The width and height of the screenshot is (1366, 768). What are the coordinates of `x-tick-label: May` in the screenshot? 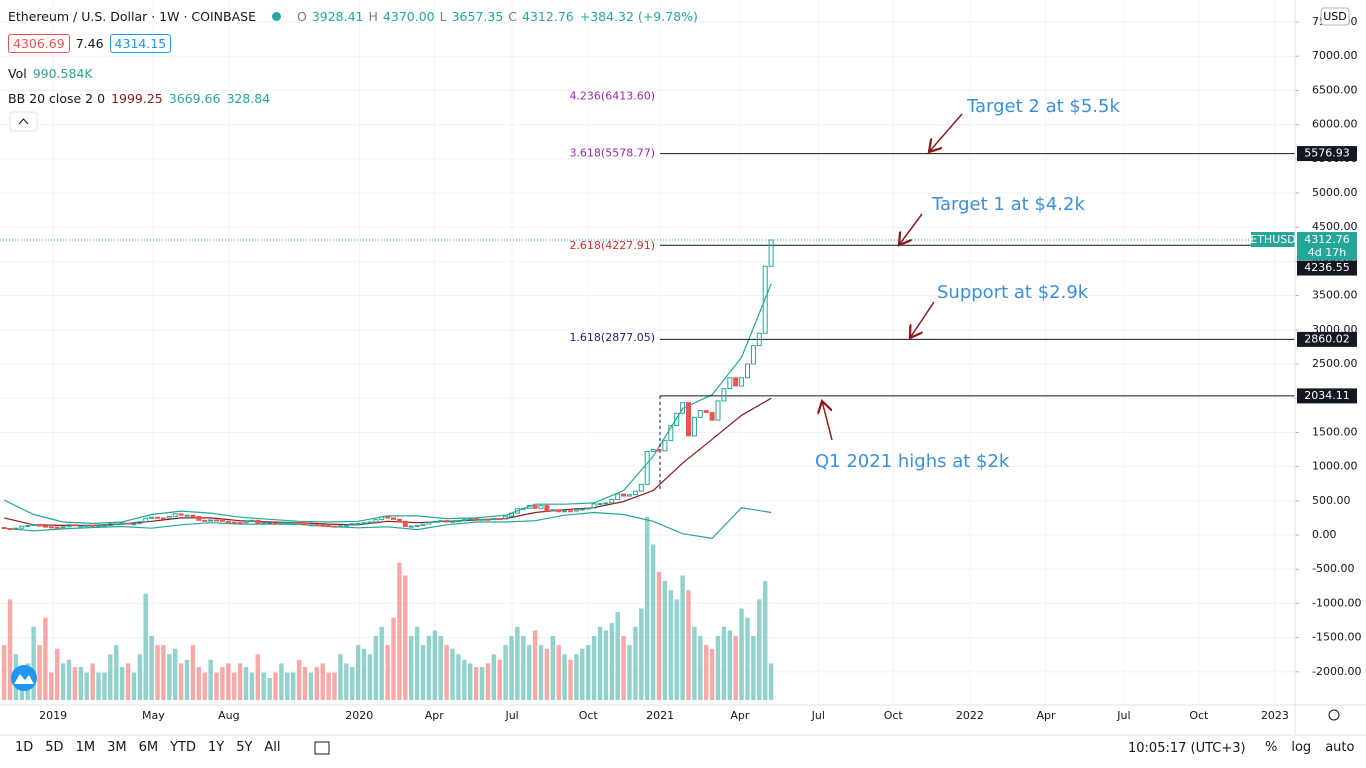 It's located at (153, 715).